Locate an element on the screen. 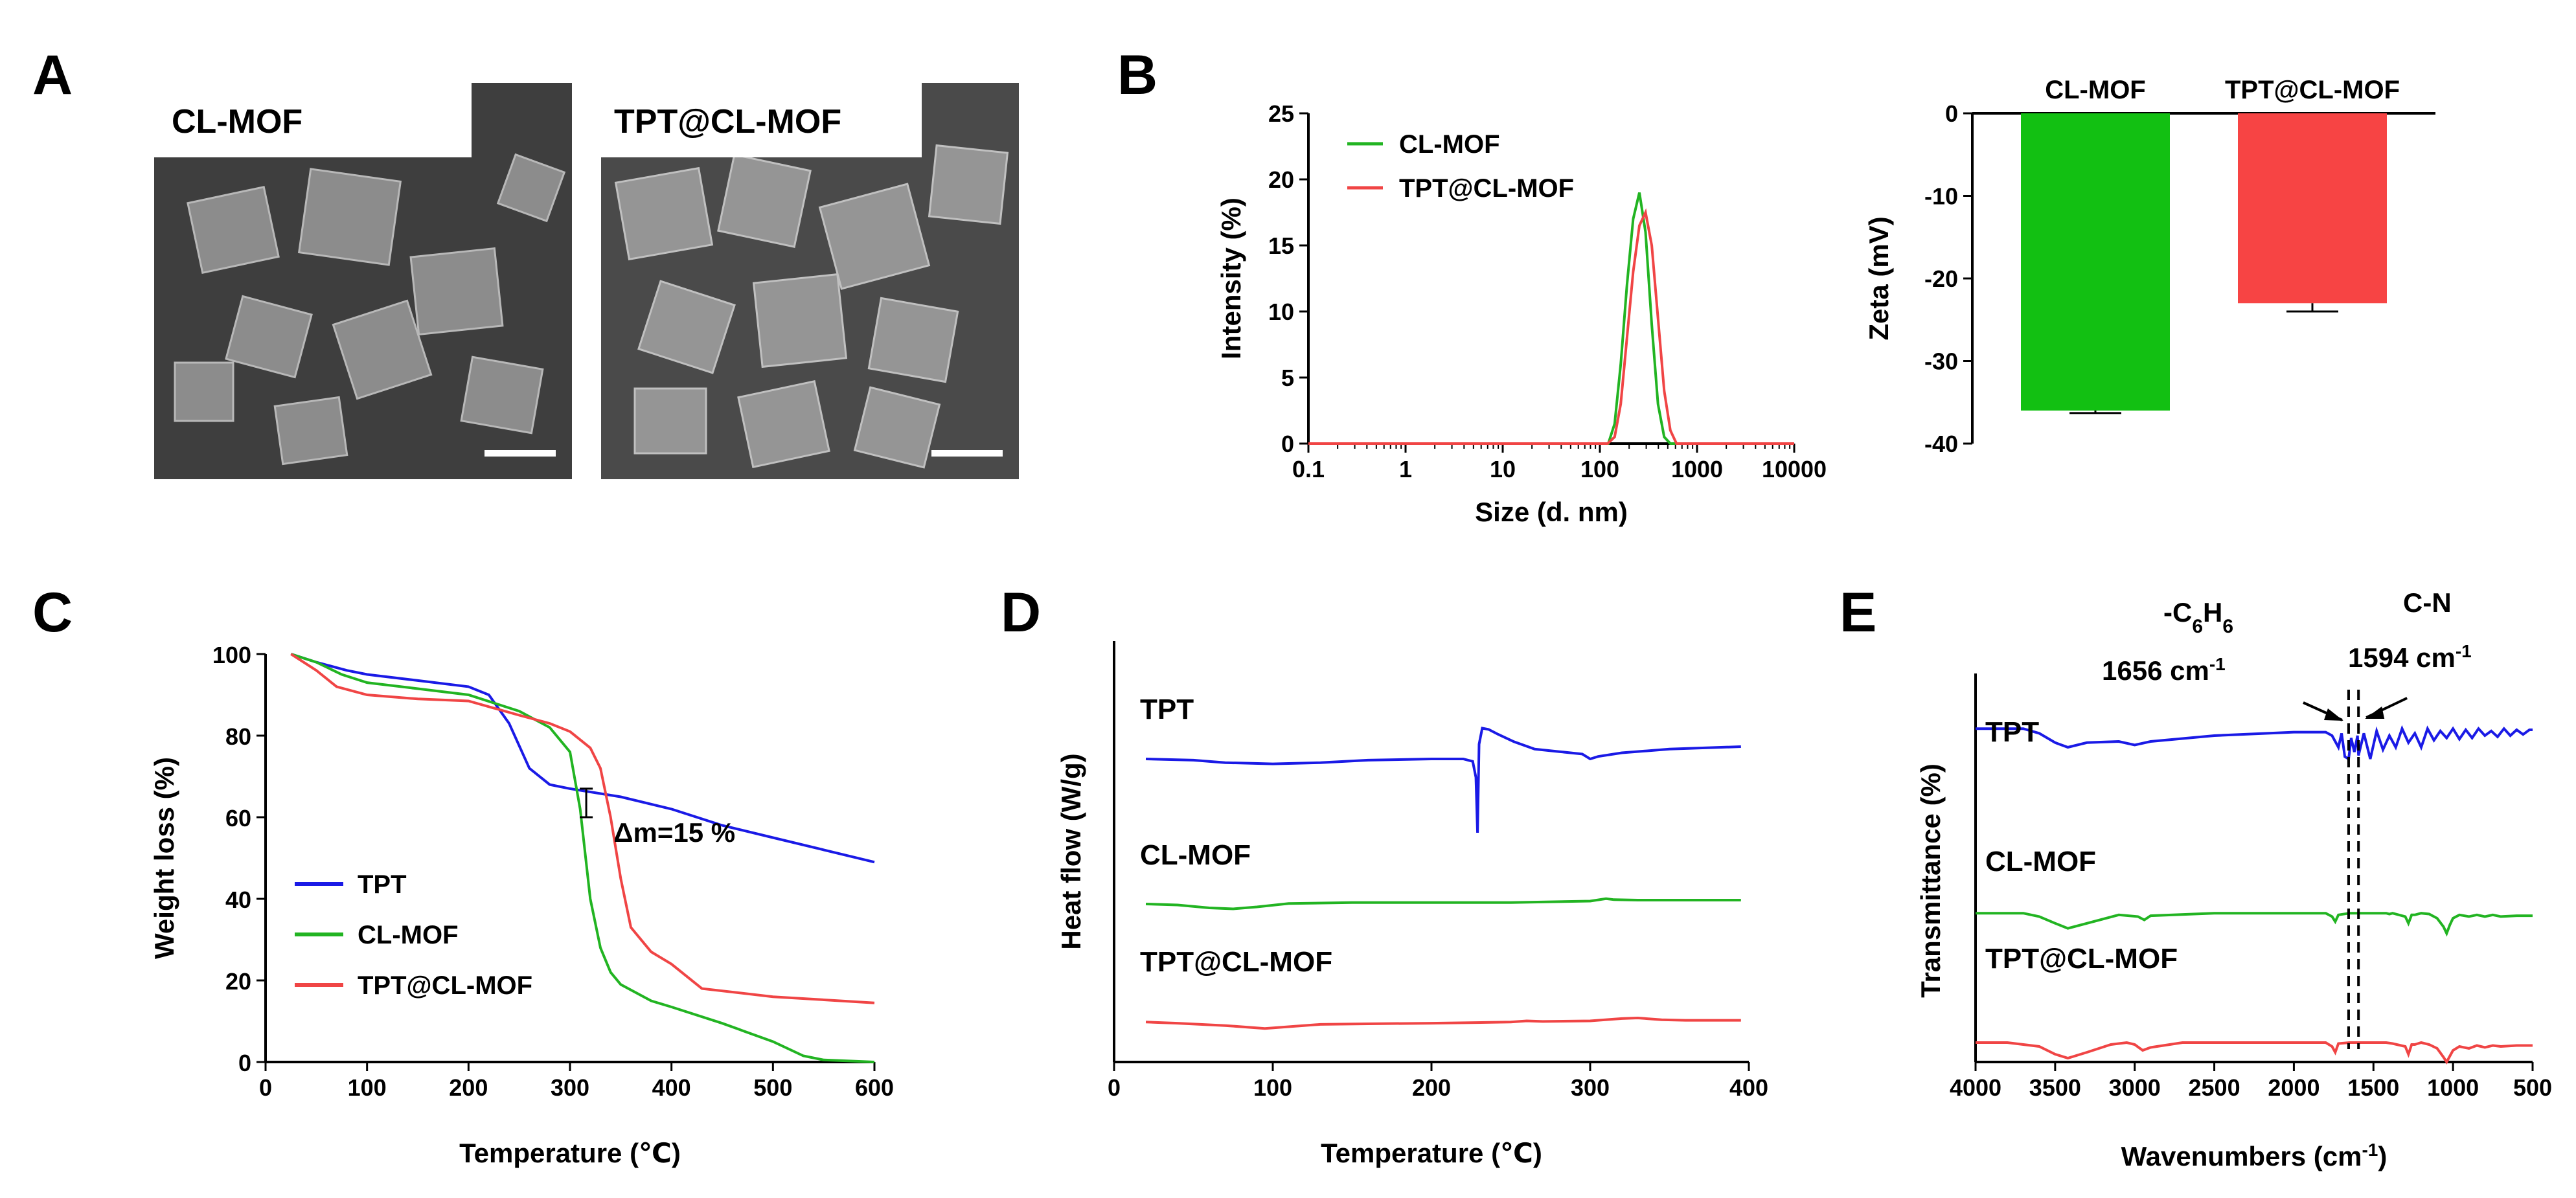  y-axis-label: Zeta (mV) is located at coordinates (1879, 278).